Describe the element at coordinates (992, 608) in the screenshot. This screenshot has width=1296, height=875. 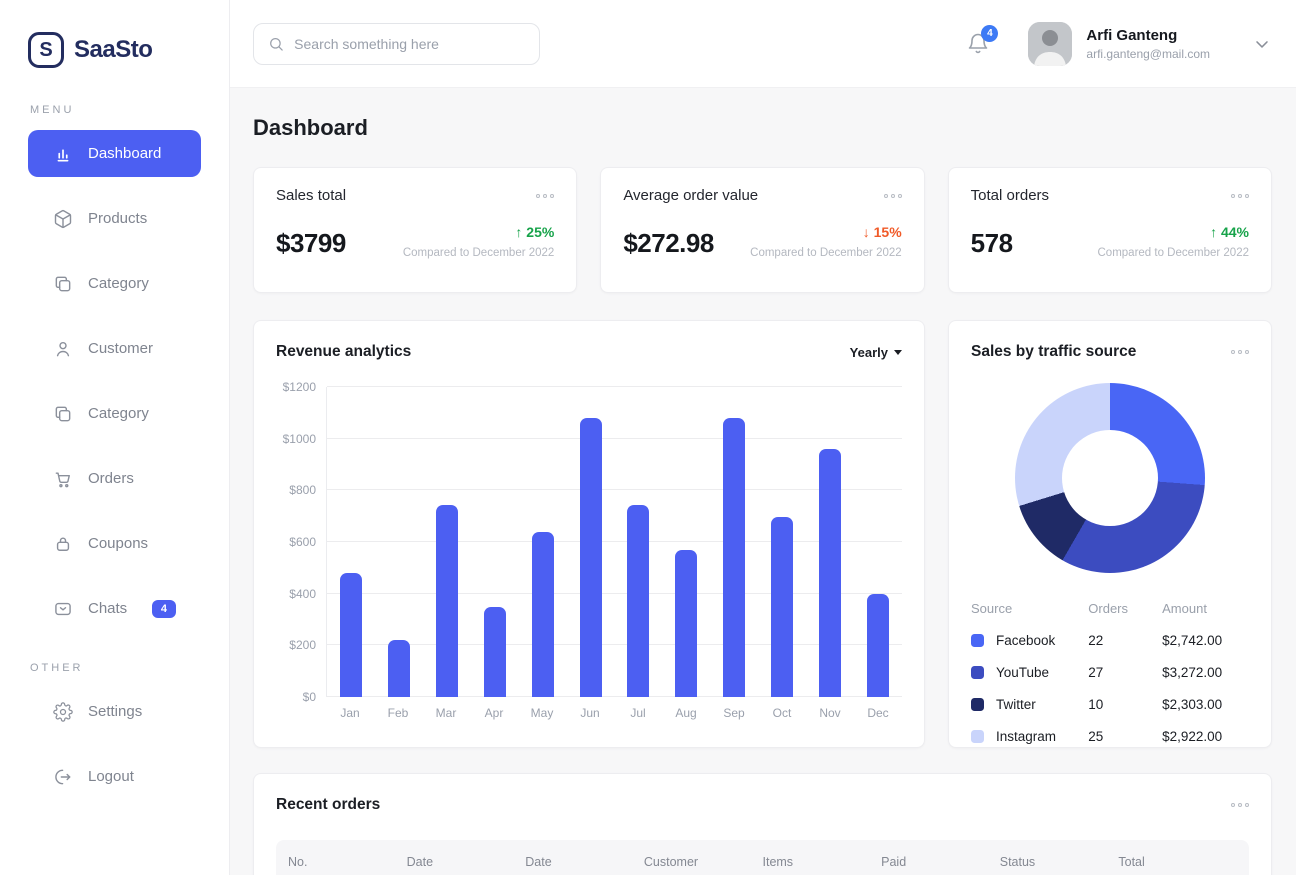
I see `legend-column-header: Source` at that location.